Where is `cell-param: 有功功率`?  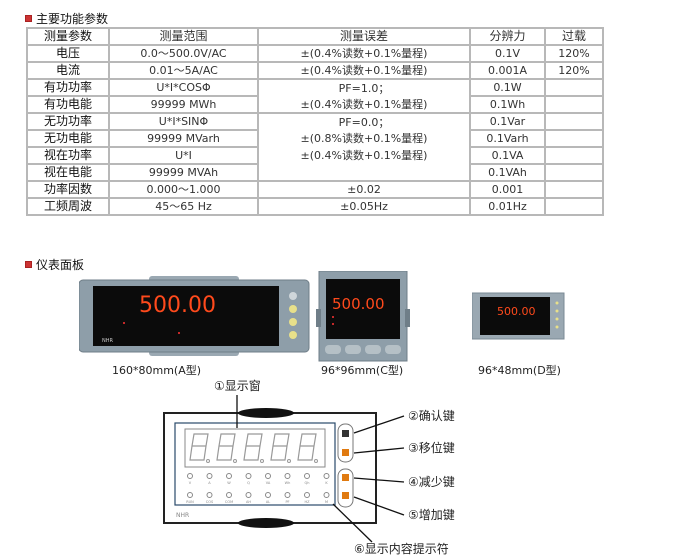
cell-param: 有功功率 is located at coordinates (68, 87).